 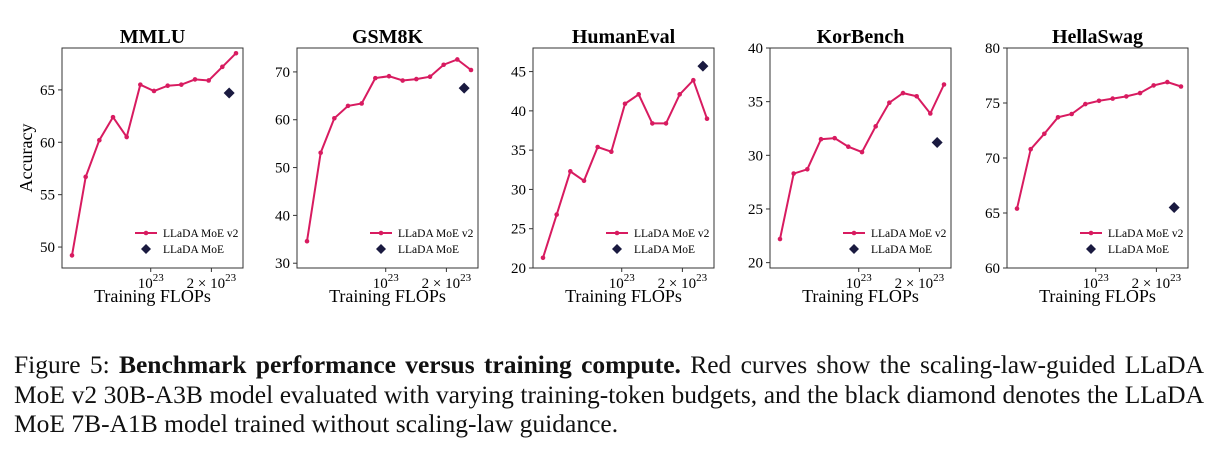 What do you see at coordinates (992, 49) in the screenshot?
I see `y-tick-label: 80` at bounding box center [992, 49].